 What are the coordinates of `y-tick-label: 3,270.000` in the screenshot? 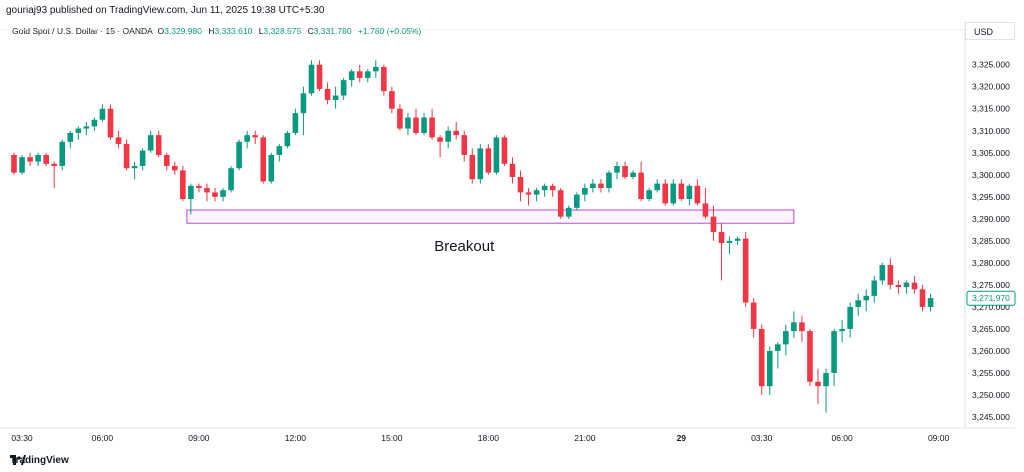 It's located at (991, 307).